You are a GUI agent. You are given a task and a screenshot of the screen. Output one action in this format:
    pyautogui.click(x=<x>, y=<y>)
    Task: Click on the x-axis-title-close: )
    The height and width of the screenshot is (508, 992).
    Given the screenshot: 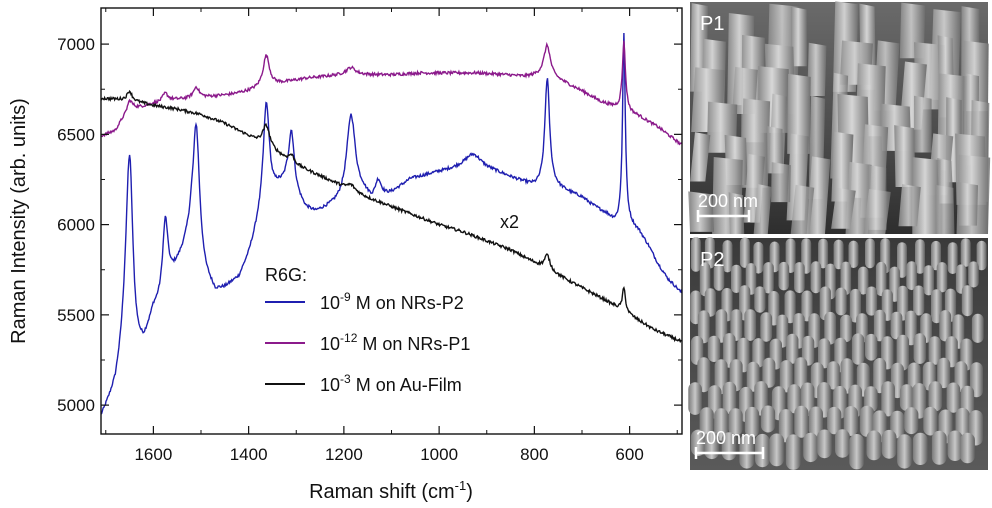 What is the action you would take?
    pyautogui.click(x=469, y=492)
    